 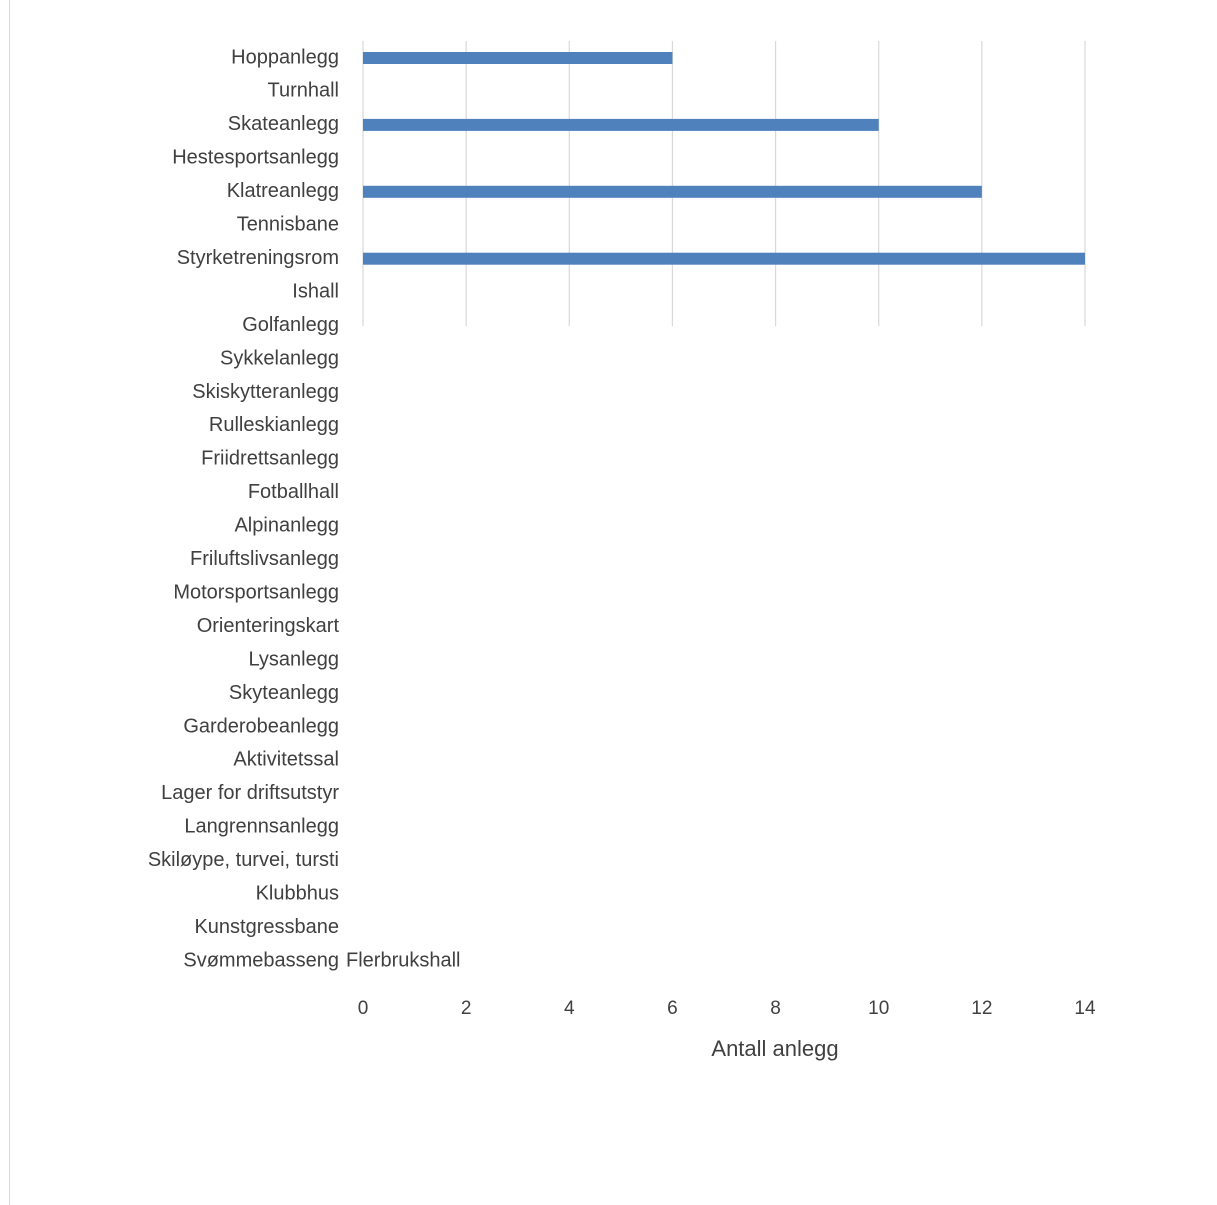 I want to click on bars, so click(x=724, y=158).